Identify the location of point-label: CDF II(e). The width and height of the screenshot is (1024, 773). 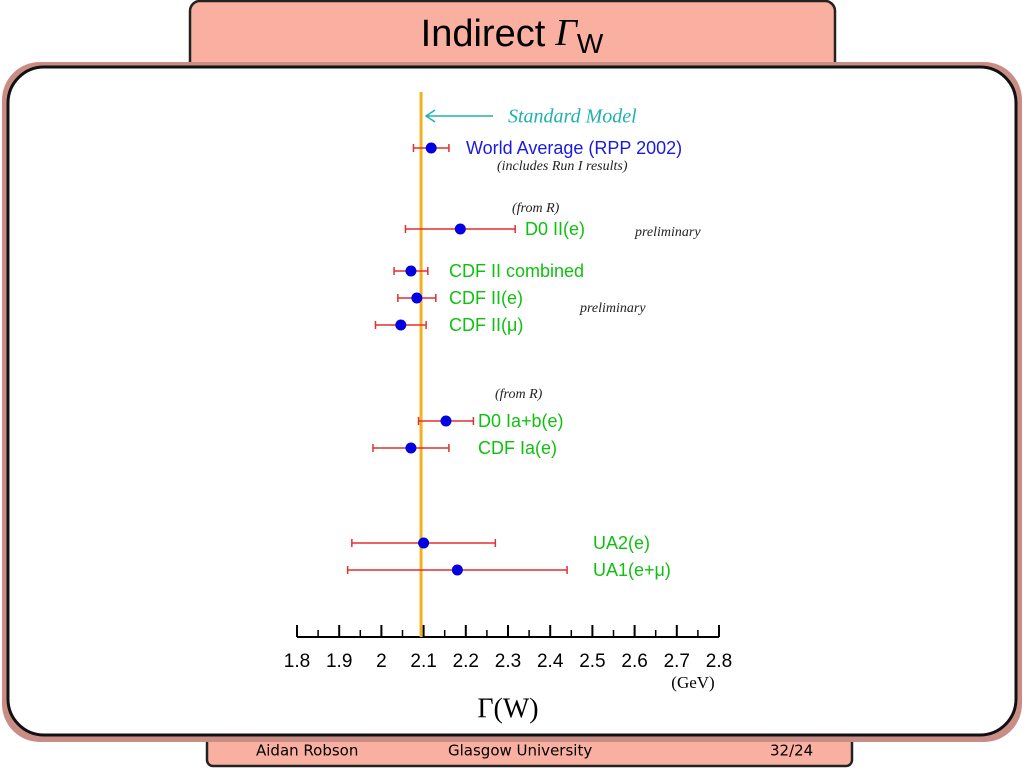
(486, 298).